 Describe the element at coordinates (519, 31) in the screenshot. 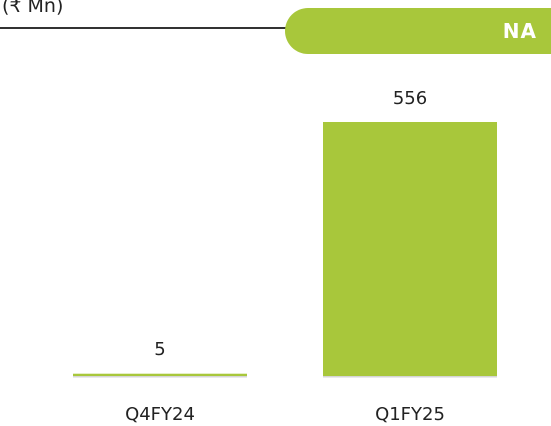

I see `badge-text: NA` at that location.